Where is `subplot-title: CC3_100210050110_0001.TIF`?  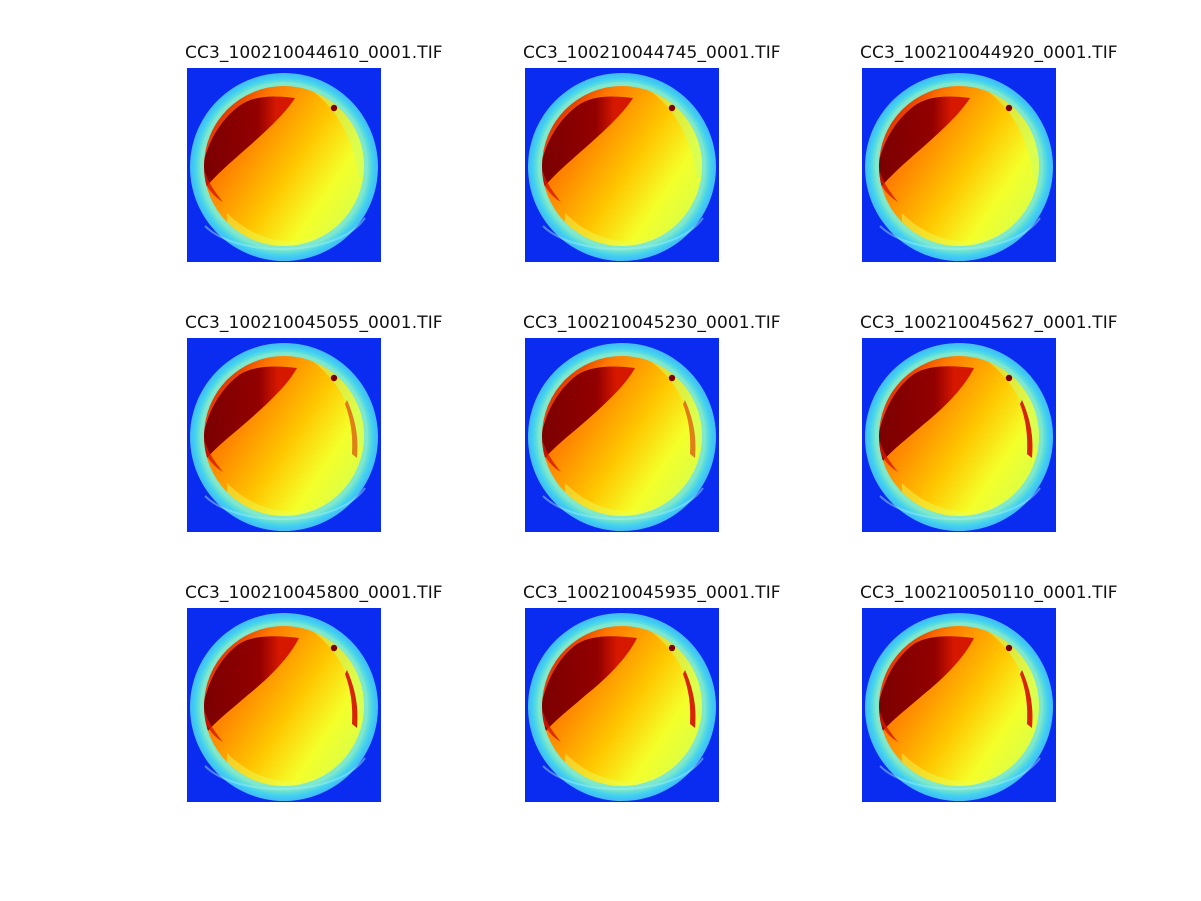
subplot-title: CC3_100210050110_0001.TIF is located at coordinates (989, 593).